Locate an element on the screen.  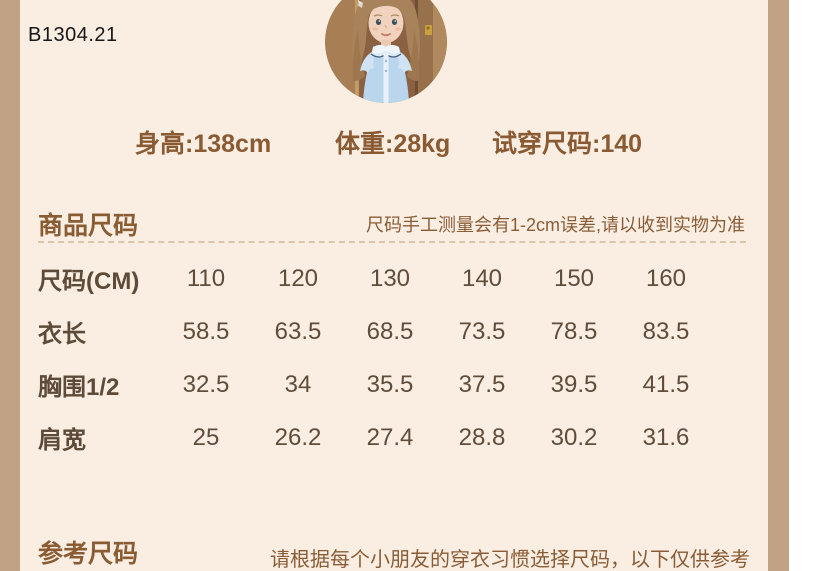
table-cell: 37.5 is located at coordinates (482, 384).